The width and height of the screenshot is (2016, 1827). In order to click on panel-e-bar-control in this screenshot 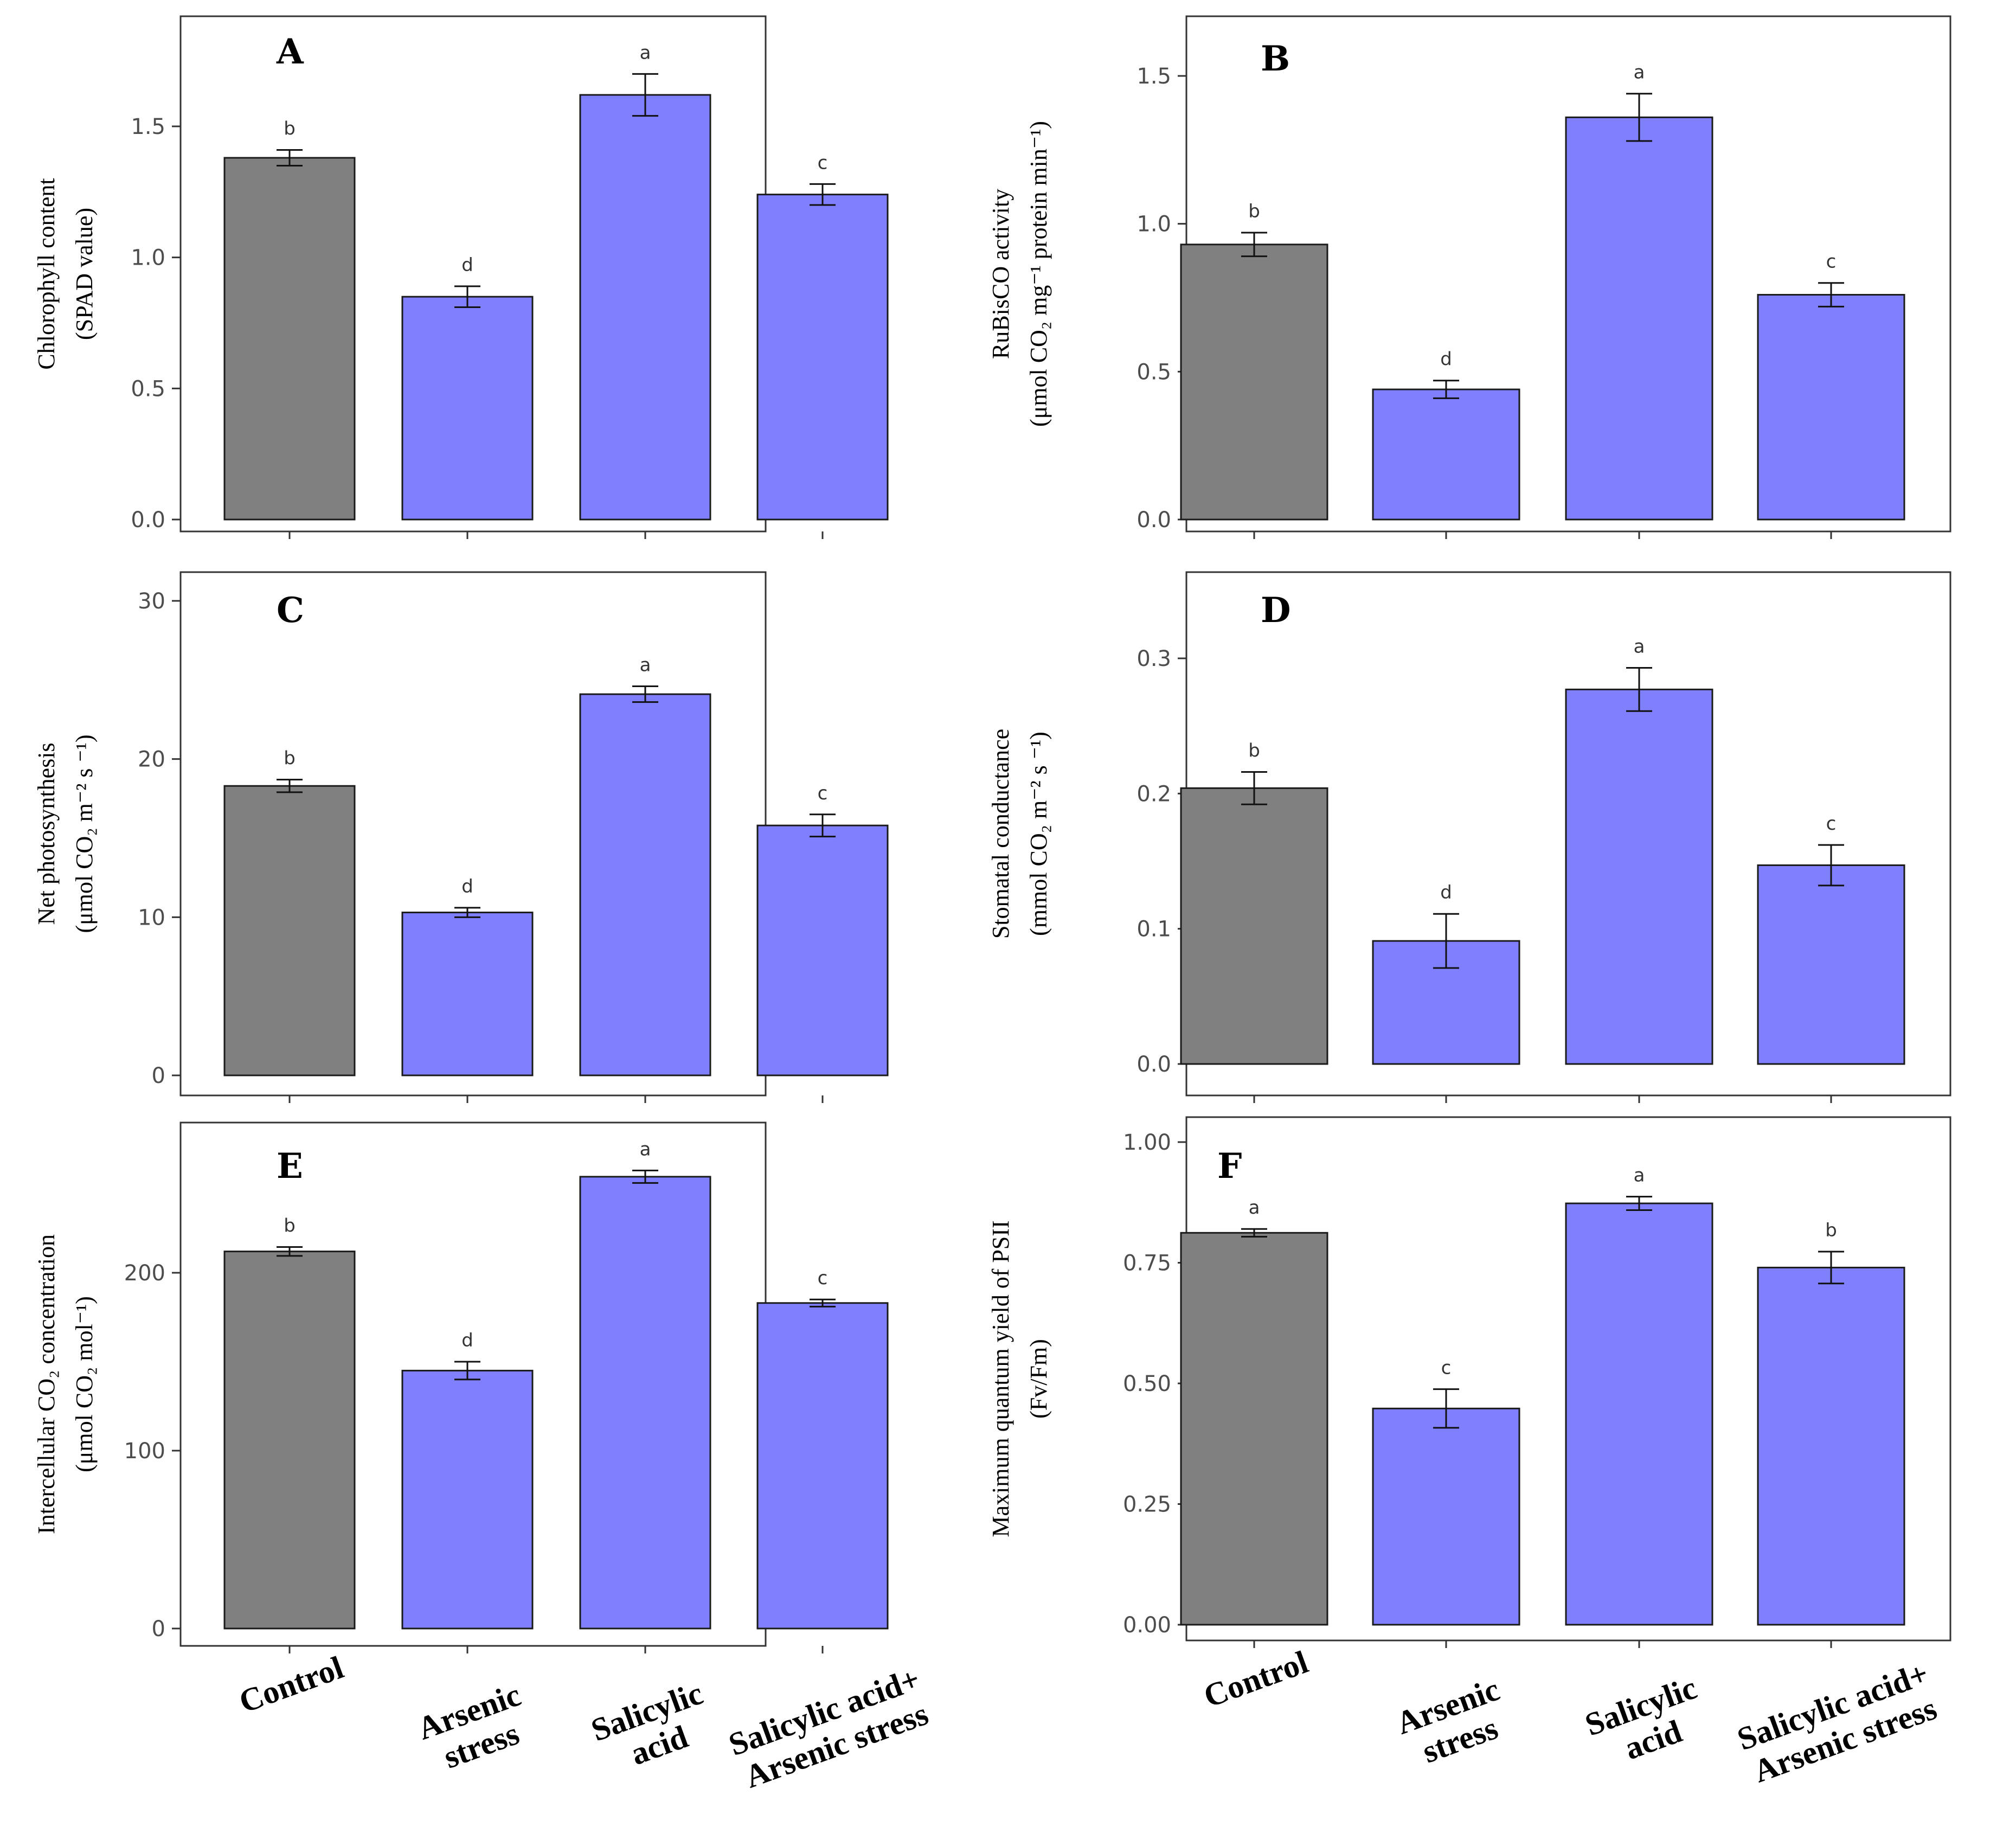, I will do `click(290, 1440)`.